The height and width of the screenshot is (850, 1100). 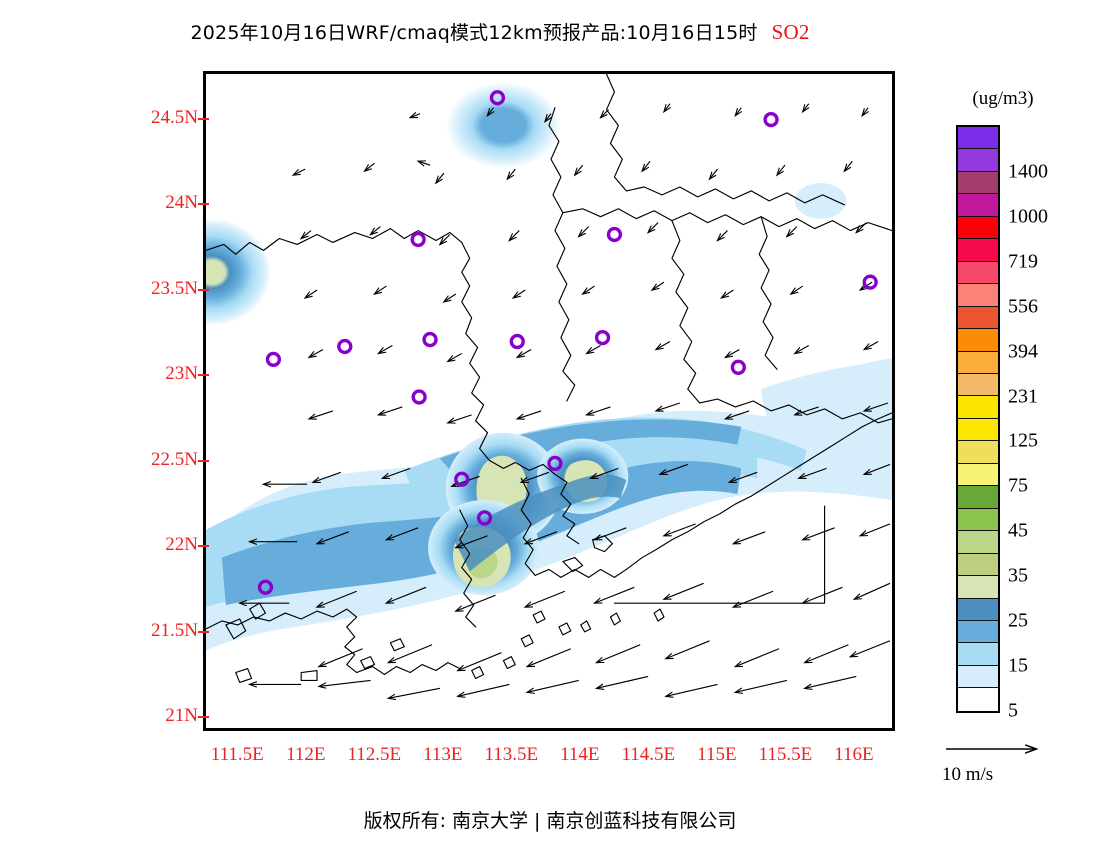 What do you see at coordinates (443, 754) in the screenshot?
I see `x-axis-tick-label: 113E` at bounding box center [443, 754].